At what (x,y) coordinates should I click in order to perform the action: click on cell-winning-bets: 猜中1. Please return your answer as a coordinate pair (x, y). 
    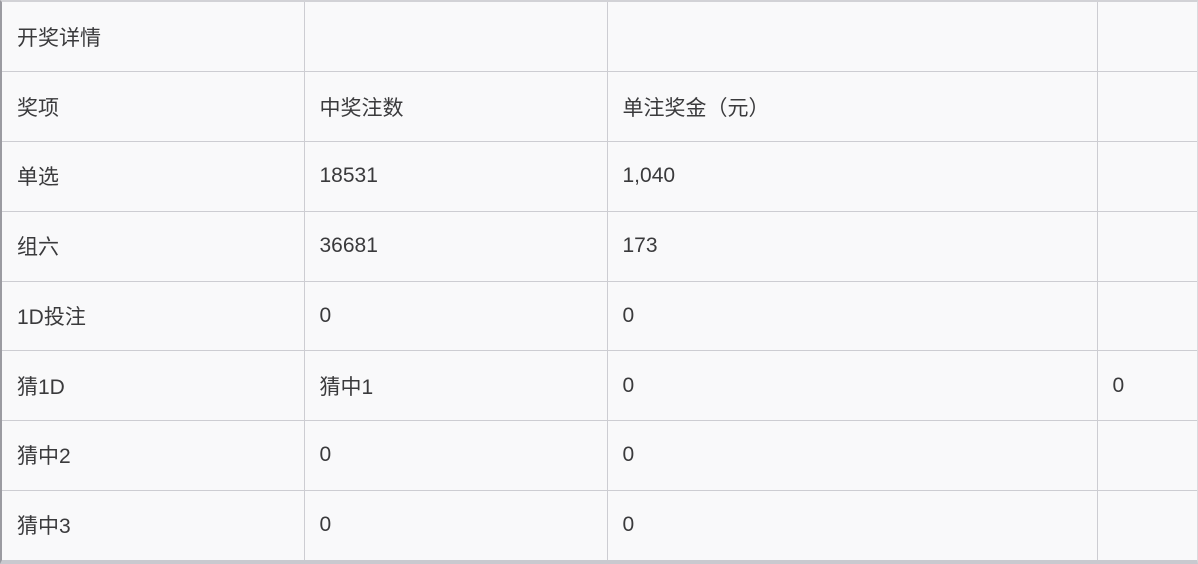
    Looking at the image, I should click on (455, 385).